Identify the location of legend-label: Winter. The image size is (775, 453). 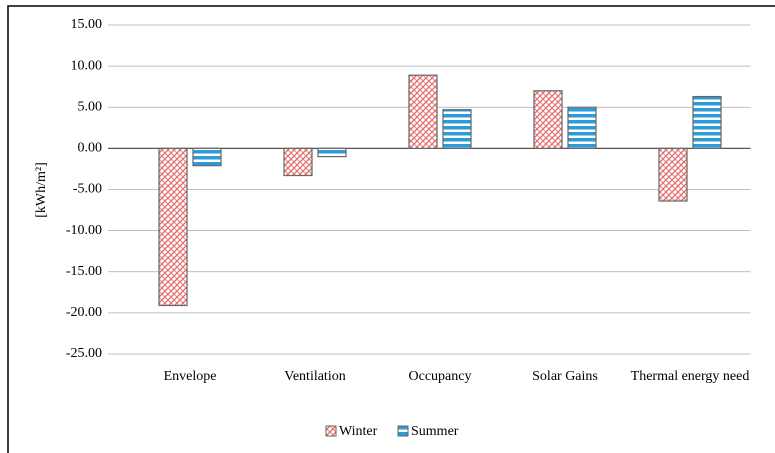
(358, 431).